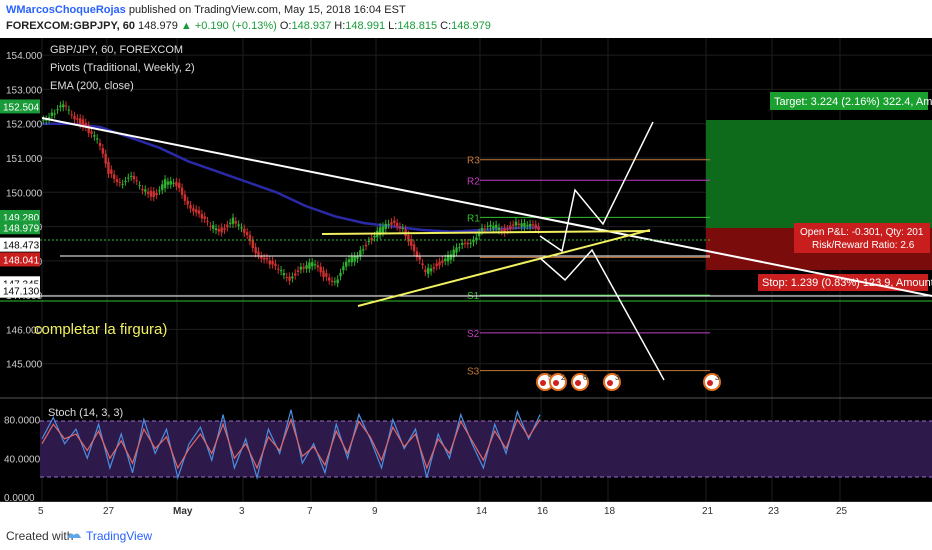  Describe the element at coordinates (819, 174) in the screenshot. I see `target-zone` at that location.